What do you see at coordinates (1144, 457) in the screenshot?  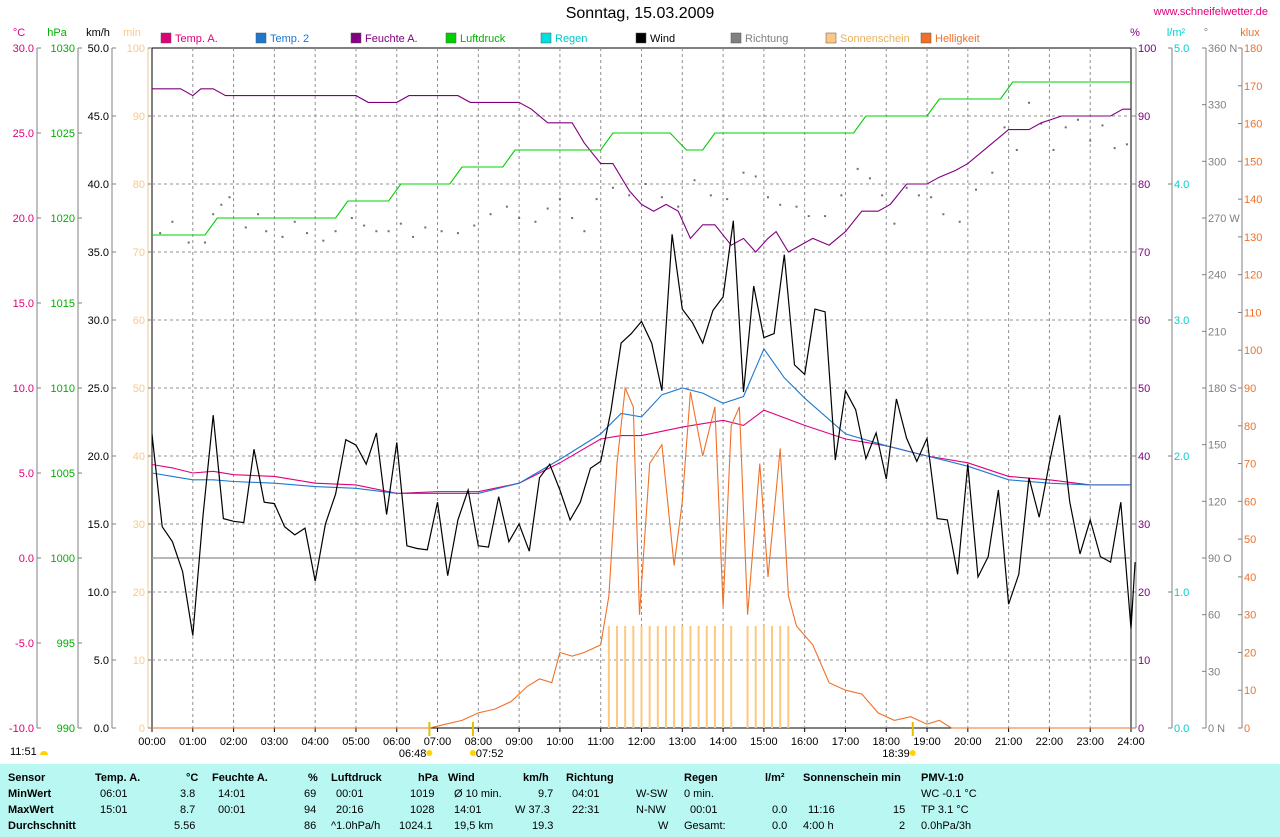 I see `axis-label-humidity: 40` at bounding box center [1144, 457].